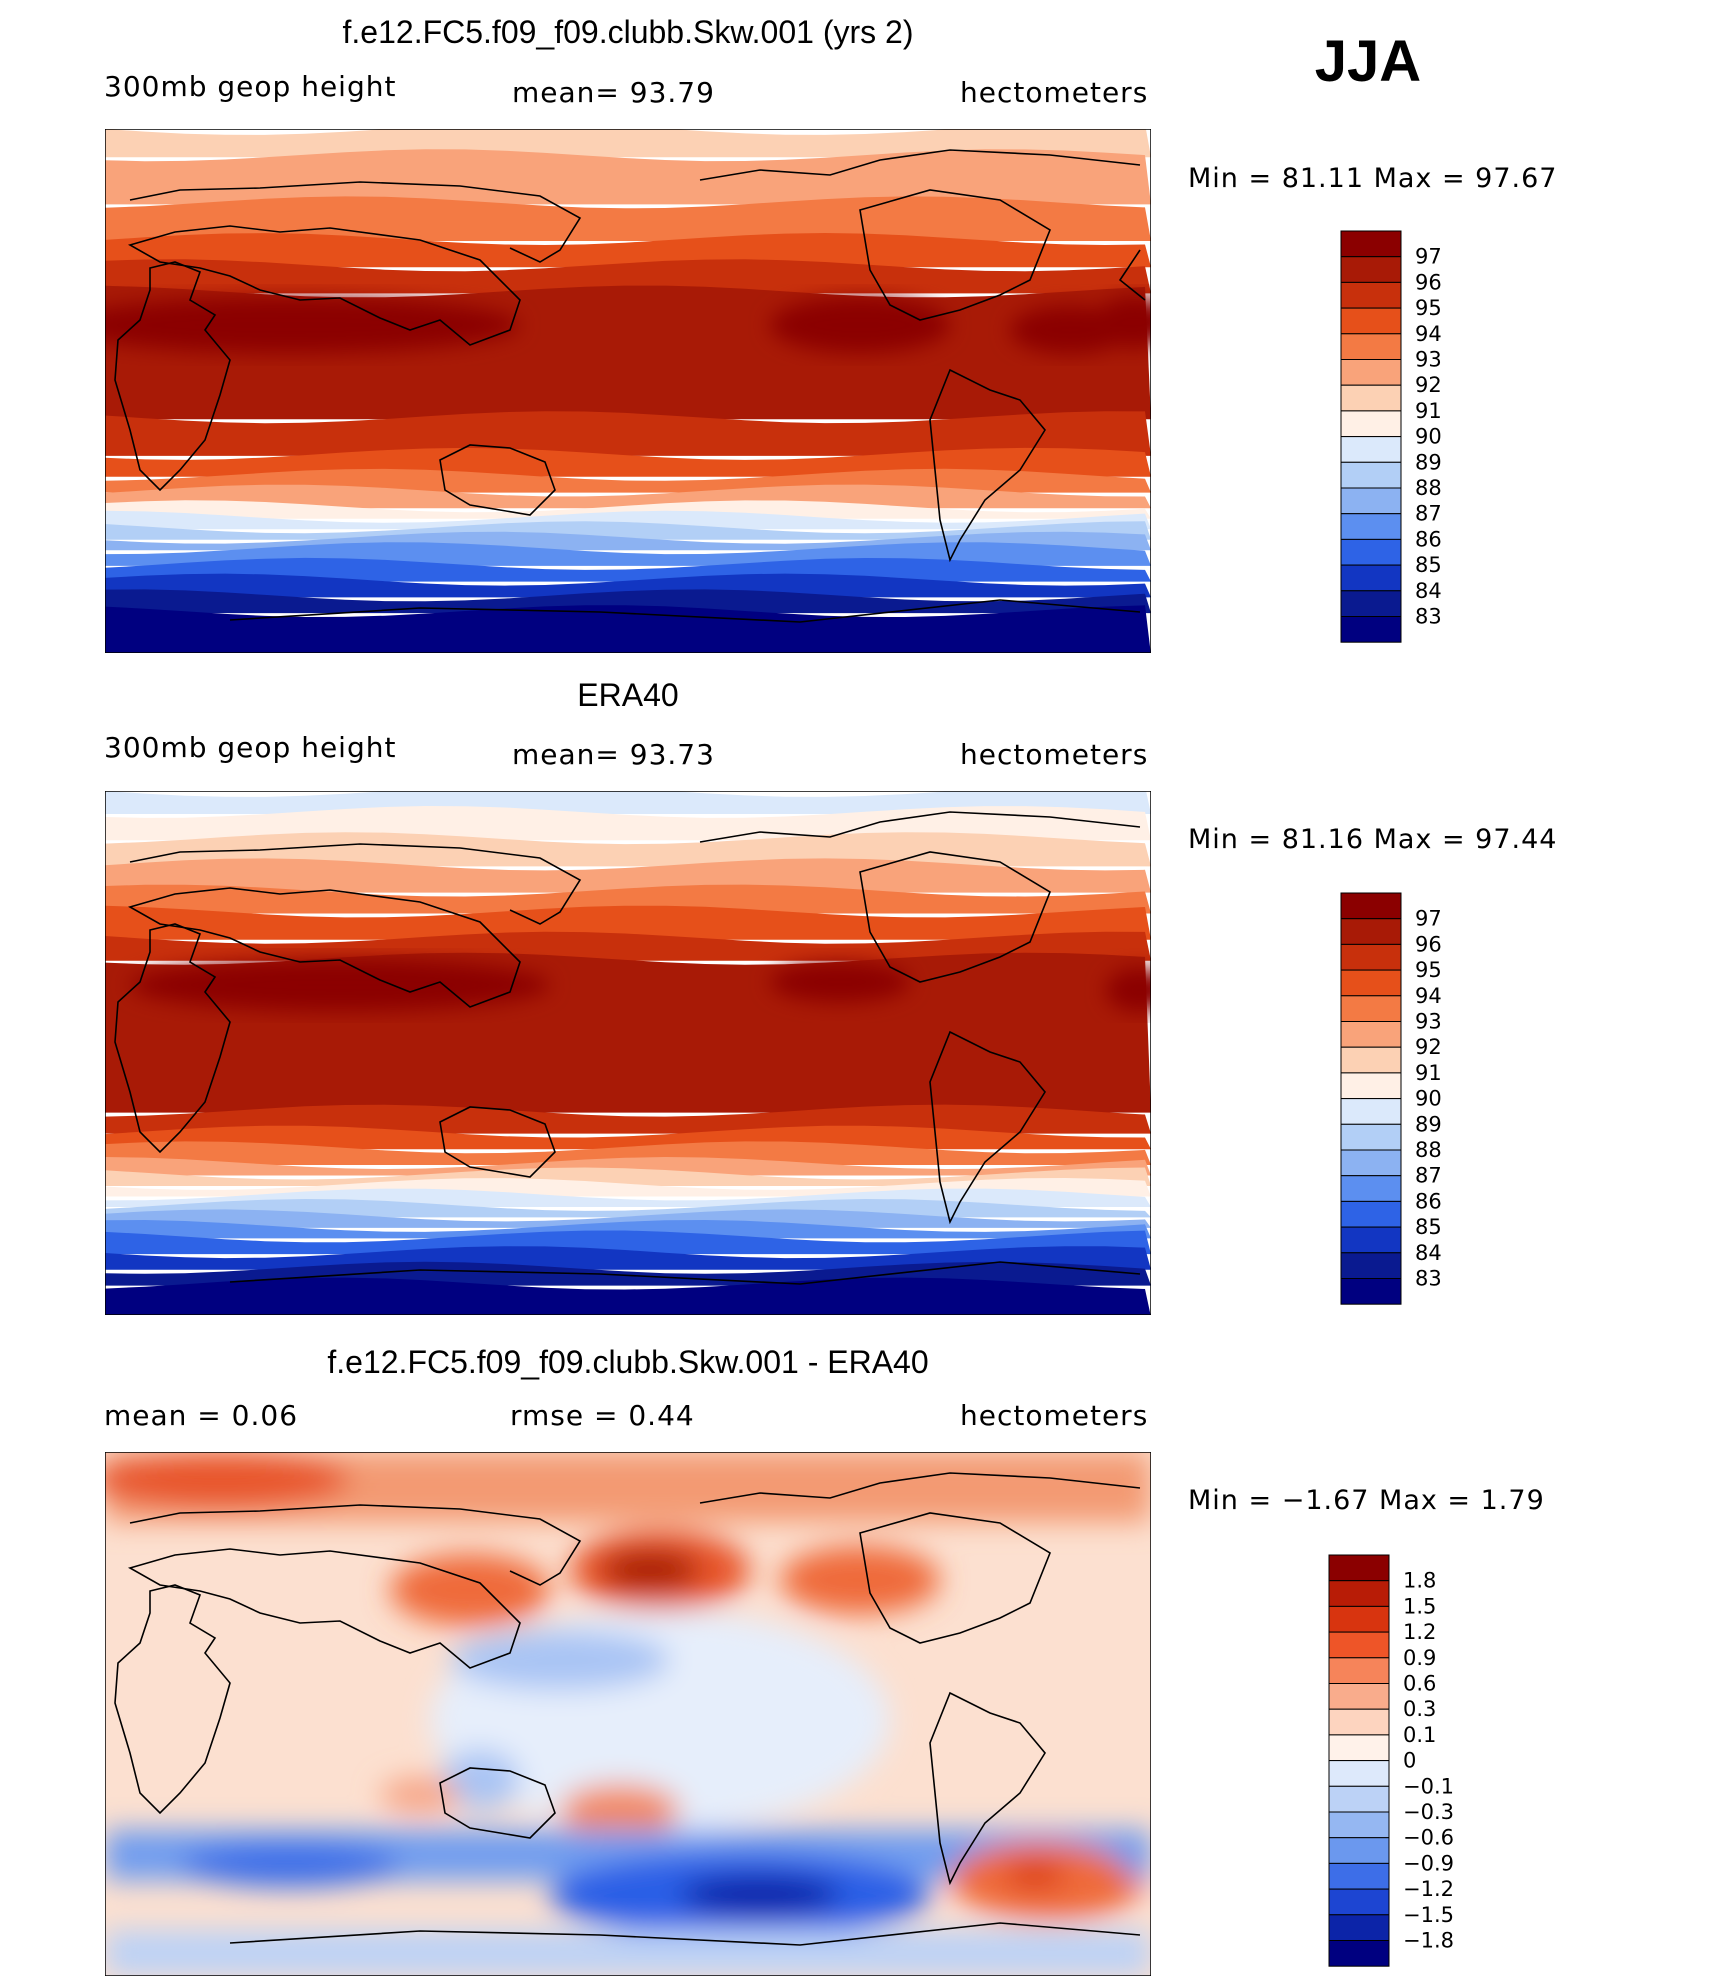 This screenshot has height=1979, width=1710. I want to click on panel-1-variable-label: 300mb geop height, so click(250, 86).